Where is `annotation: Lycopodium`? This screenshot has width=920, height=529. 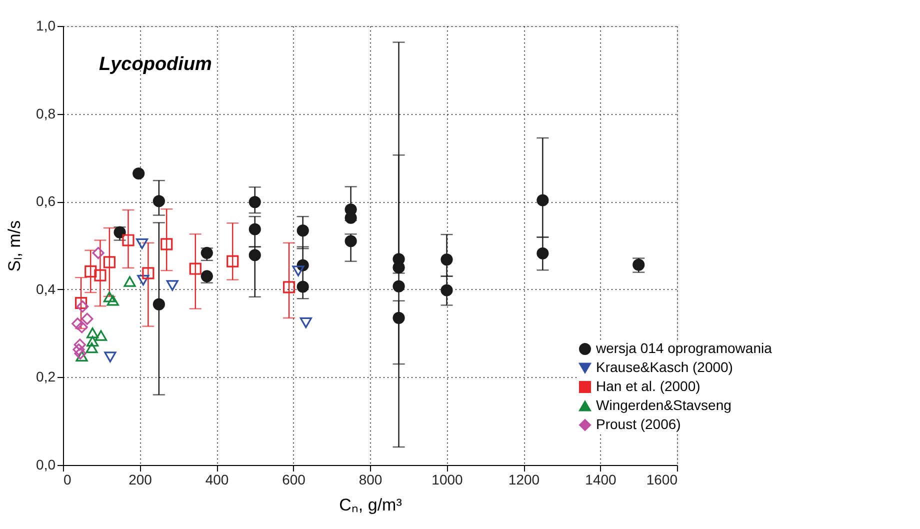 annotation: Lycopodium is located at coordinates (155, 64).